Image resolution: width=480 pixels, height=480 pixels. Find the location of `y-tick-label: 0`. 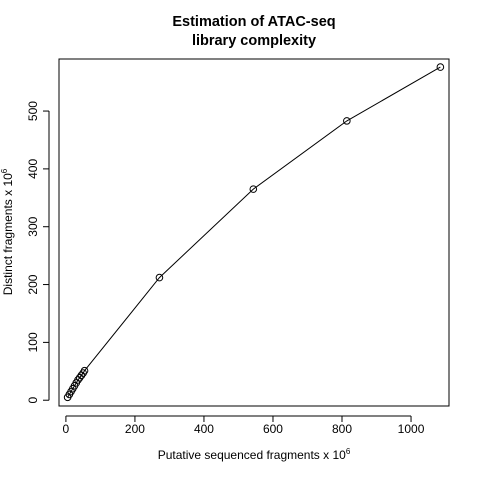

y-tick-label: 0 is located at coordinates (33, 400).